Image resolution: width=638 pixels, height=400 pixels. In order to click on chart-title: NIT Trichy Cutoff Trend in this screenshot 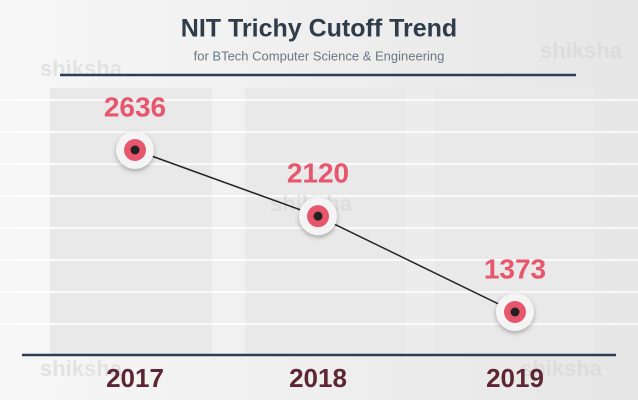, I will do `click(319, 29)`.